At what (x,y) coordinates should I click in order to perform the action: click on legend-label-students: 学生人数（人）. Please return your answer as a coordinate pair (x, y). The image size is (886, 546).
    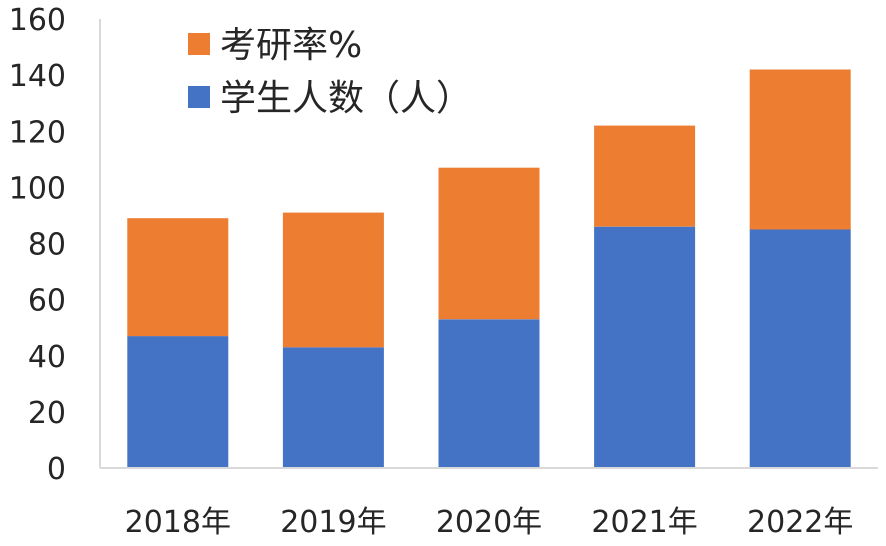
    Looking at the image, I should click on (346, 98).